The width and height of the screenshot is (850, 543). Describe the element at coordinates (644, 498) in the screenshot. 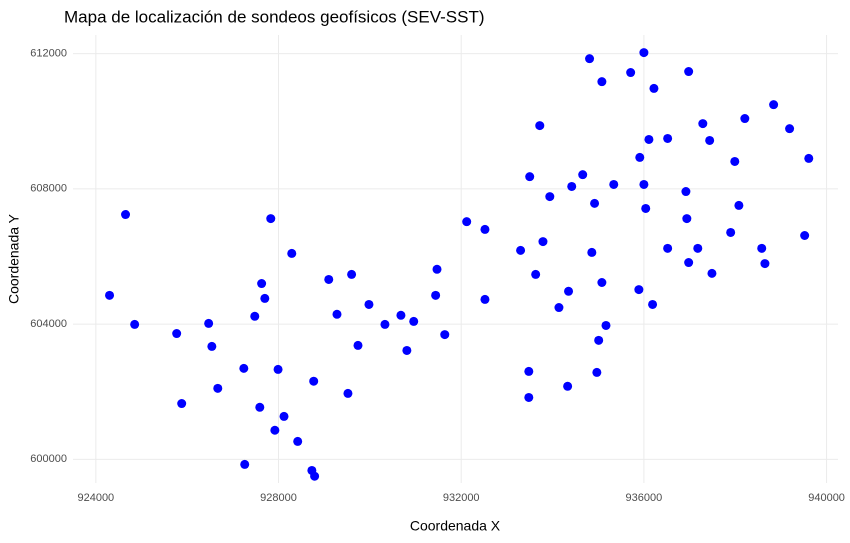

I see `x-tick-label: 936000` at that location.